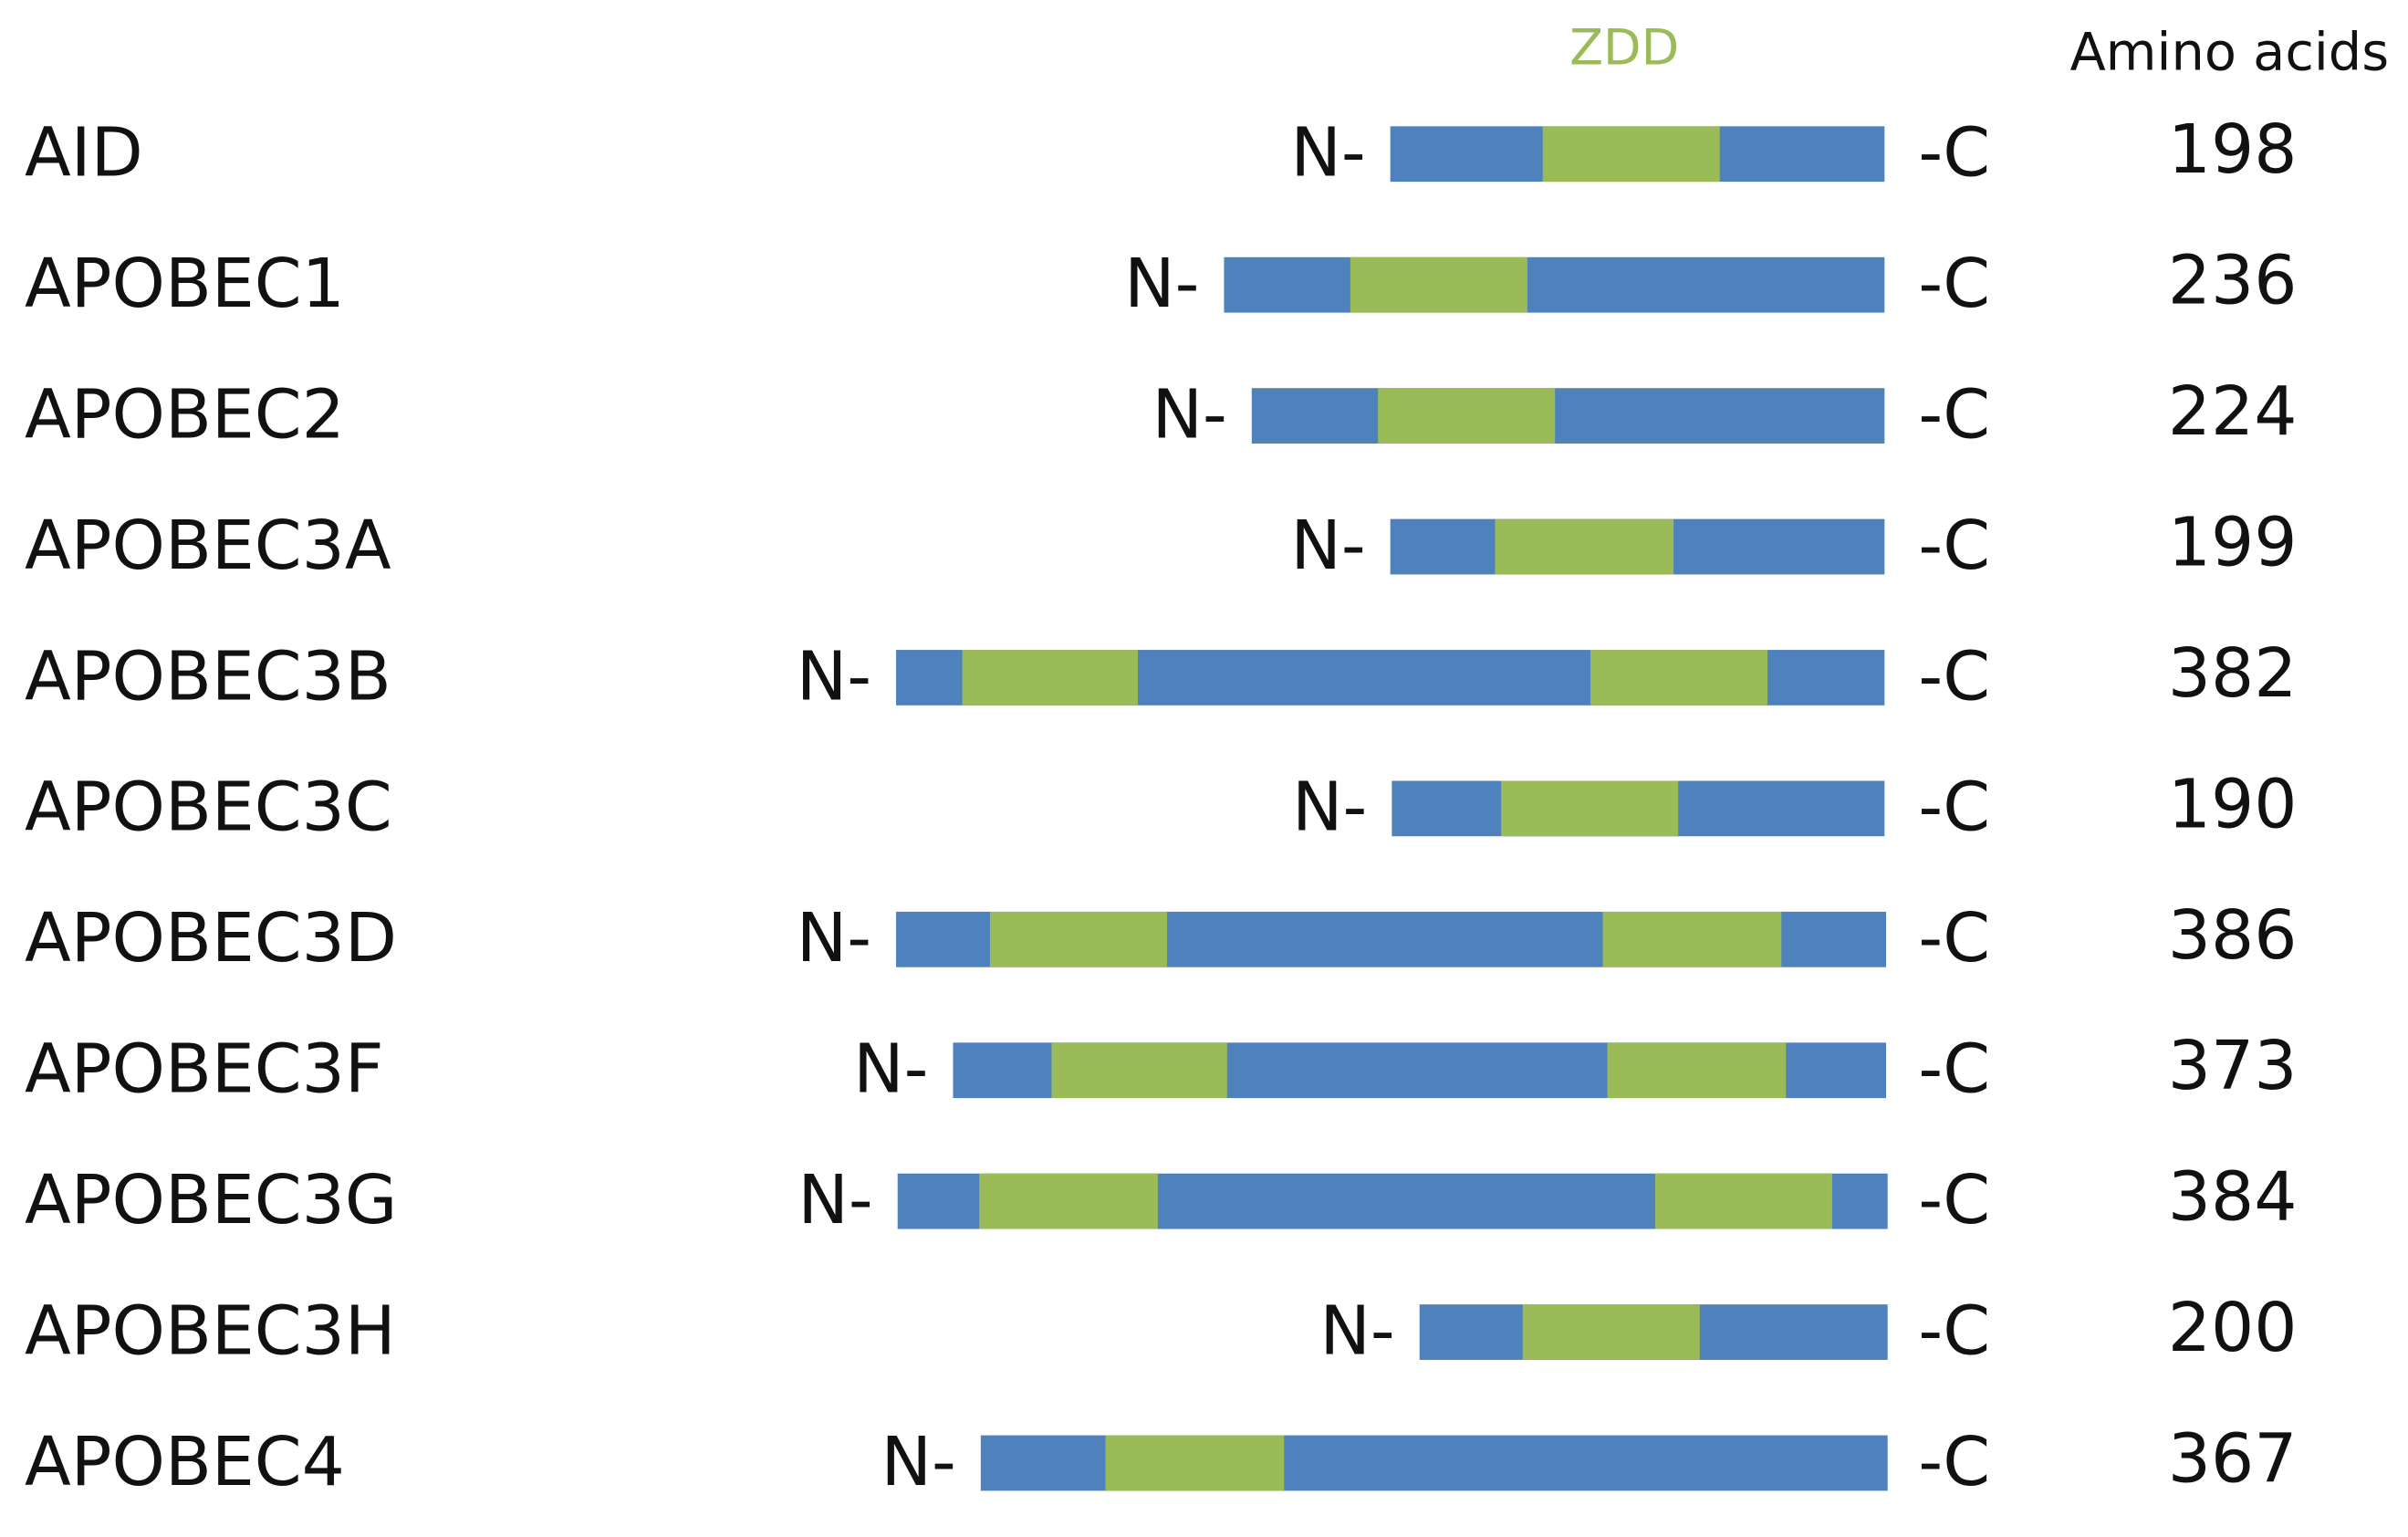 The image size is (2408, 1537). I want to click on amino-acid-count: 200, so click(2233, 1327).